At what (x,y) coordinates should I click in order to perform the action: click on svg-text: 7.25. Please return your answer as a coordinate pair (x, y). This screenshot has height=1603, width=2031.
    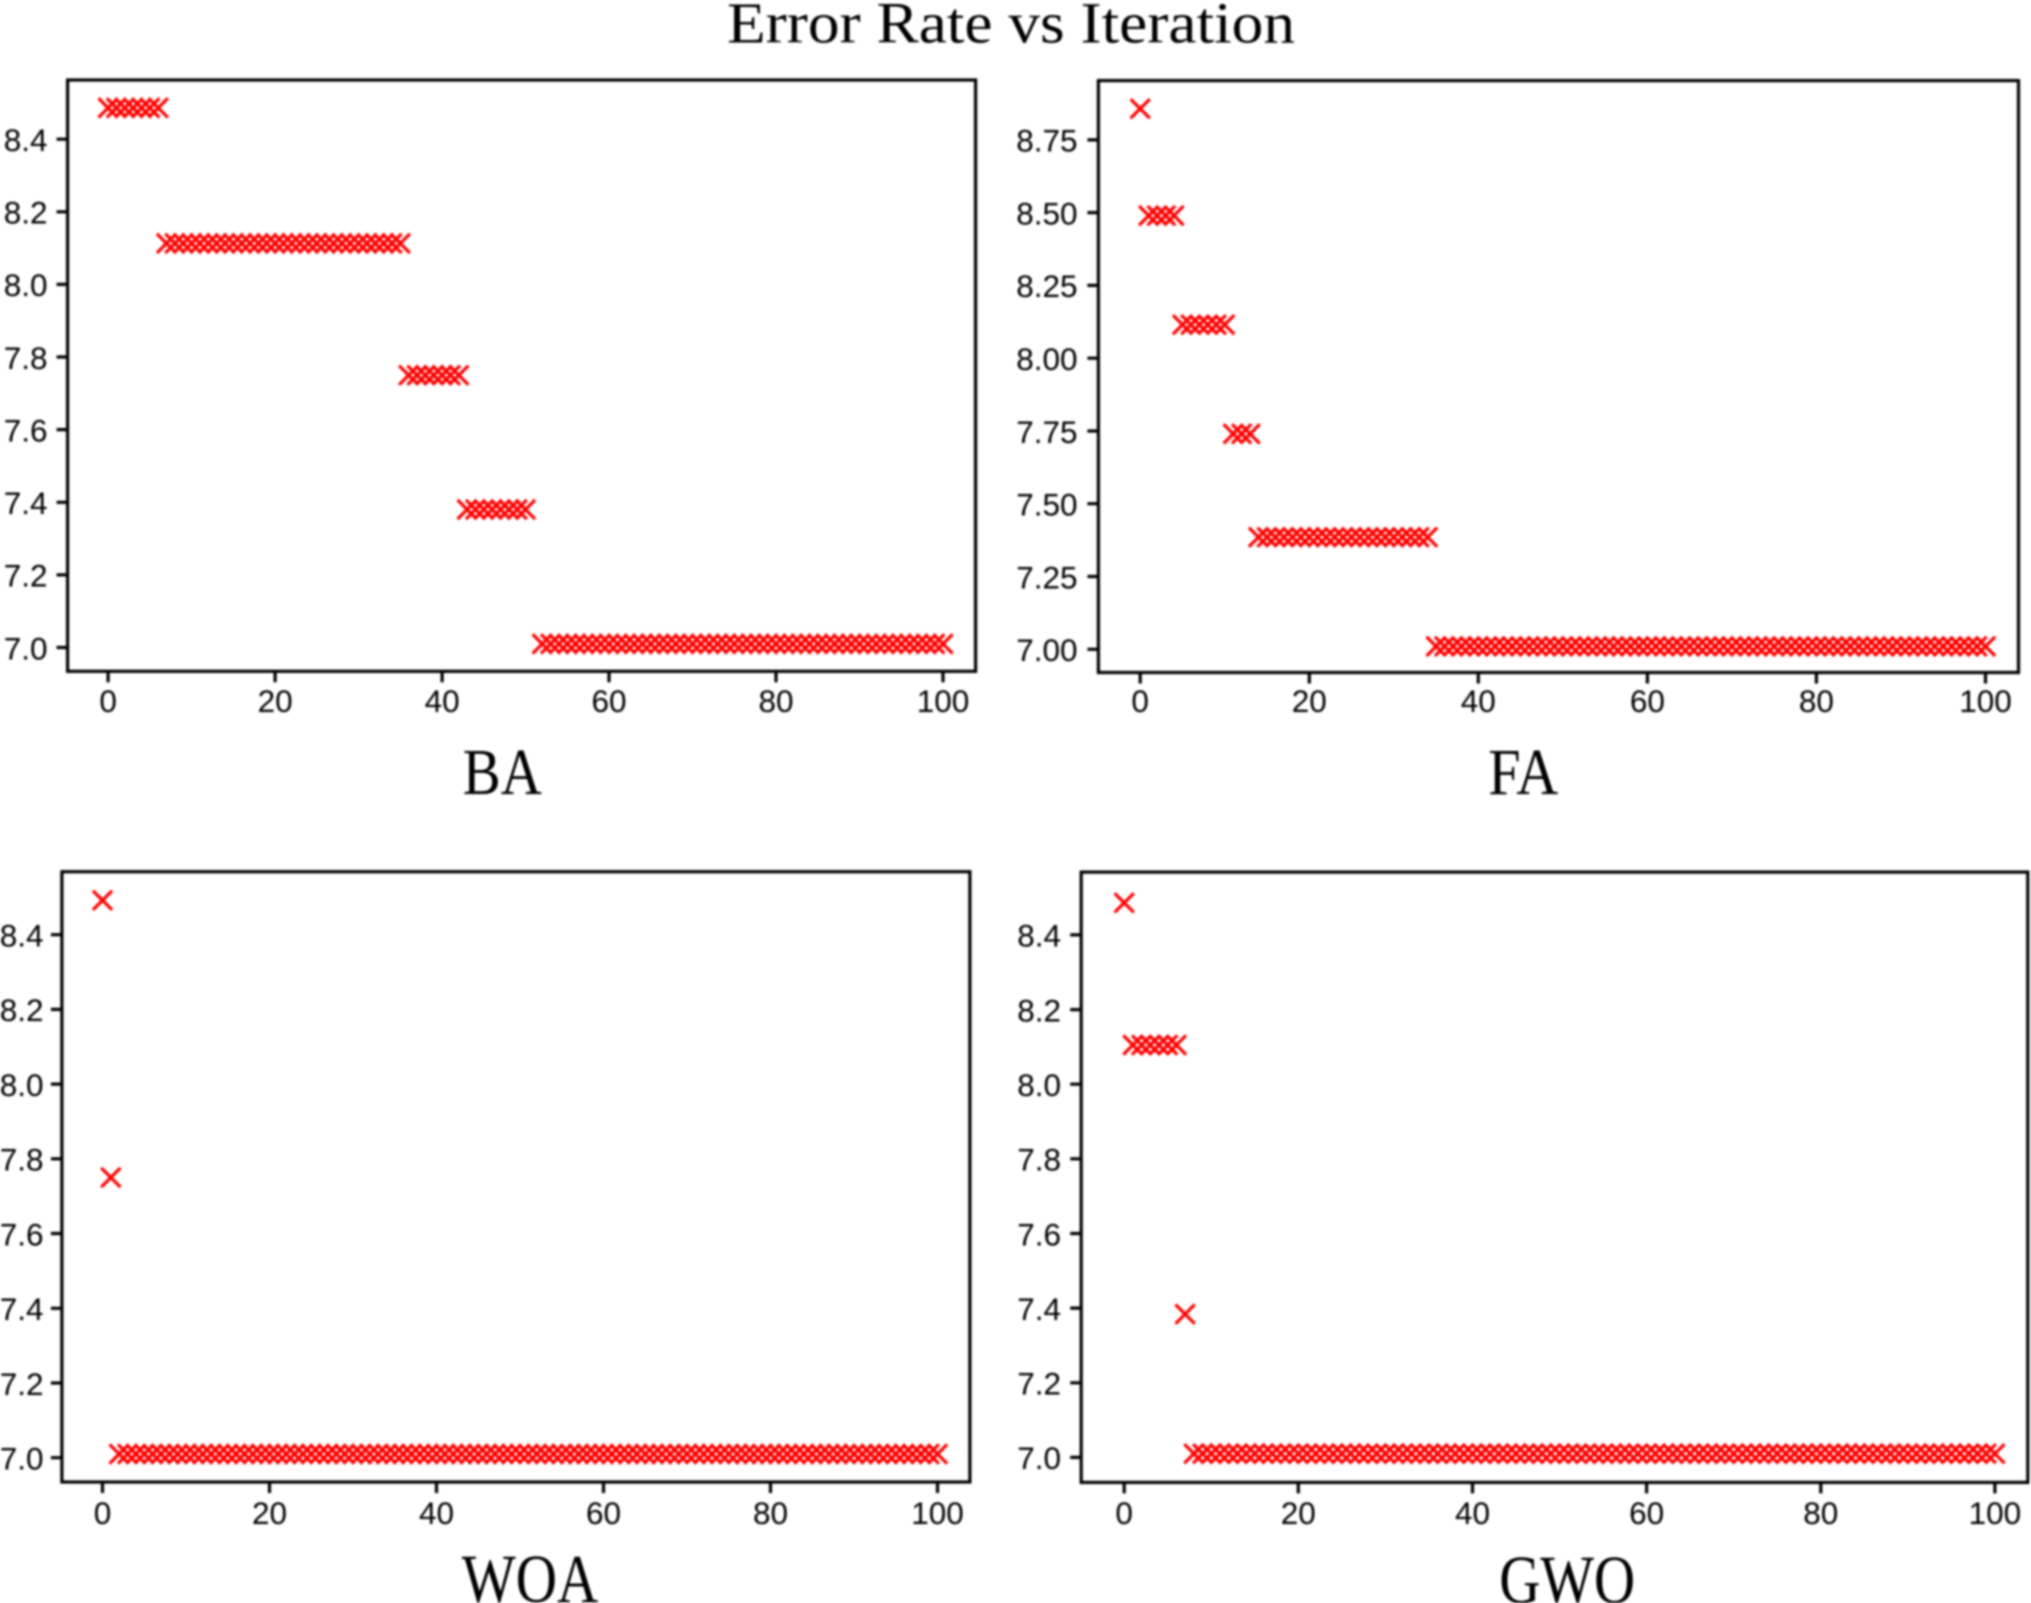
    Looking at the image, I should click on (1046, 577).